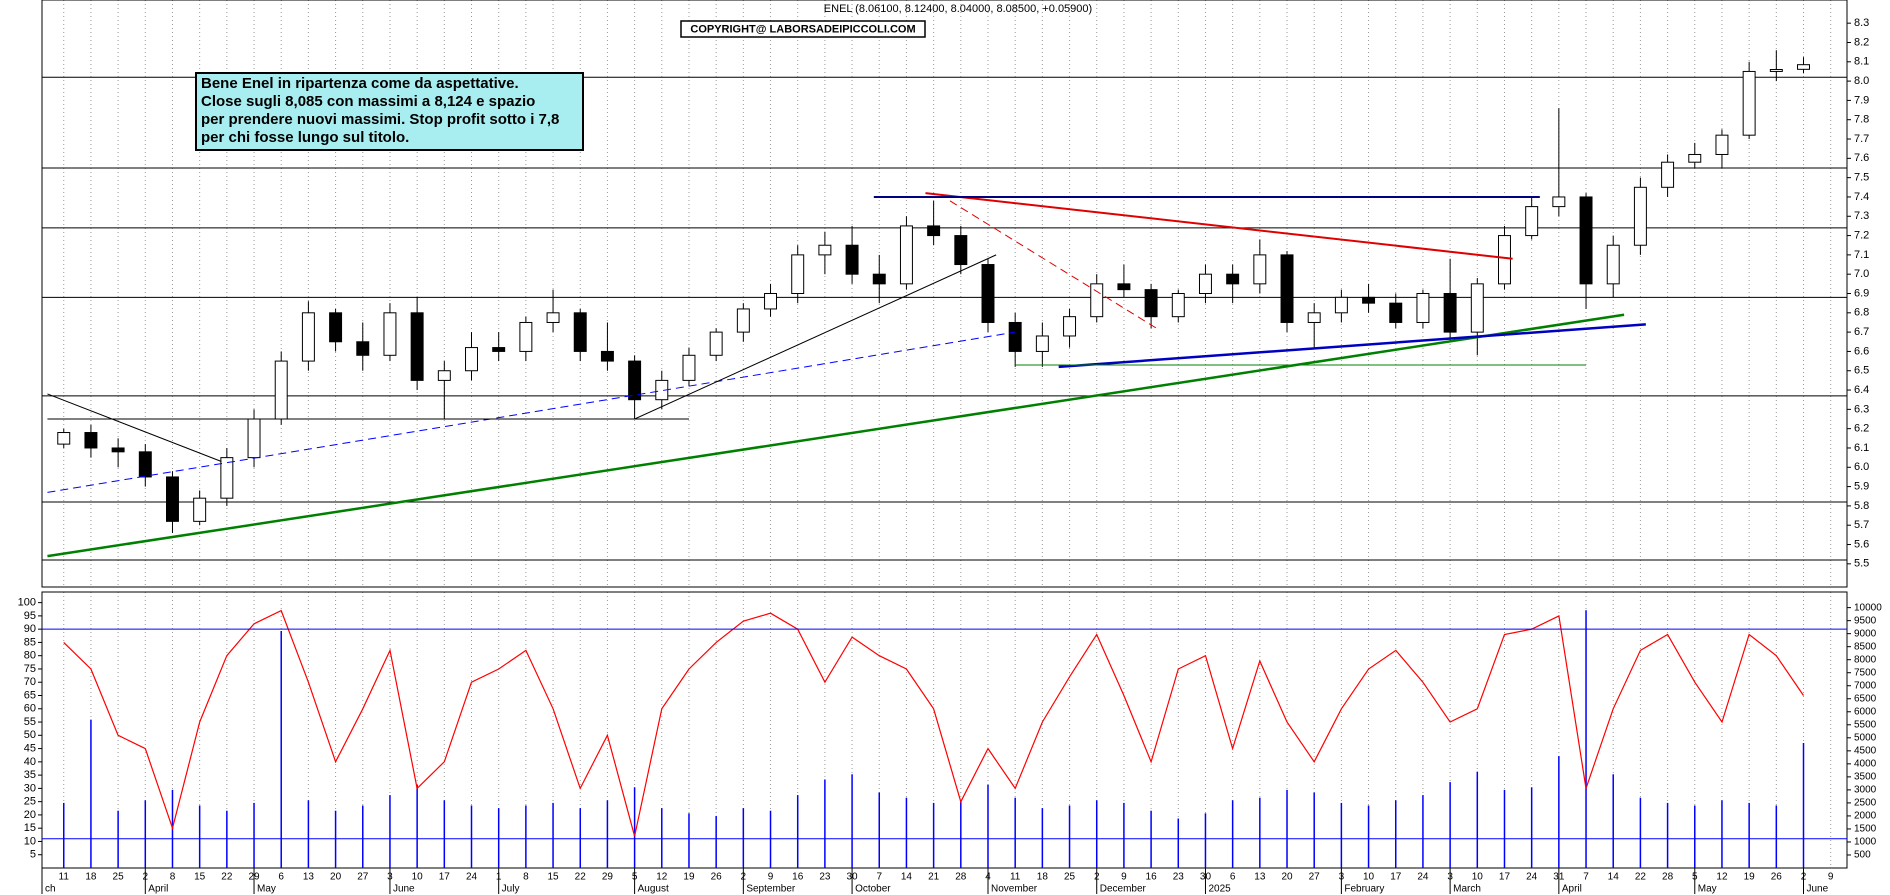 This screenshot has height=895, width=1890. Describe the element at coordinates (1861, 255) in the screenshot. I see `y-tick-label: 7.1` at that location.